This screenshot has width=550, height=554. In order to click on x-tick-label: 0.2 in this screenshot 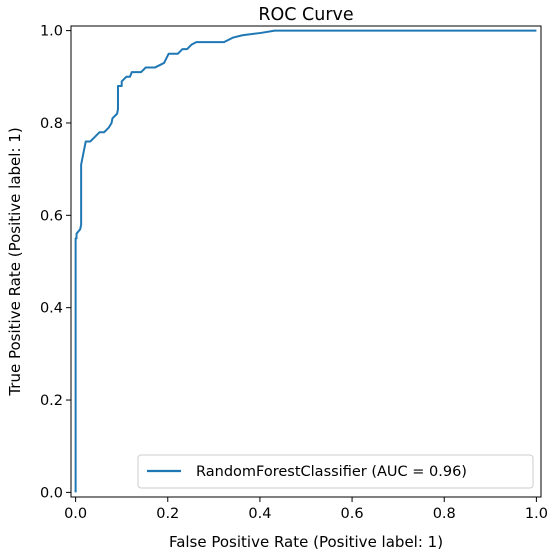, I will do `click(167, 514)`.